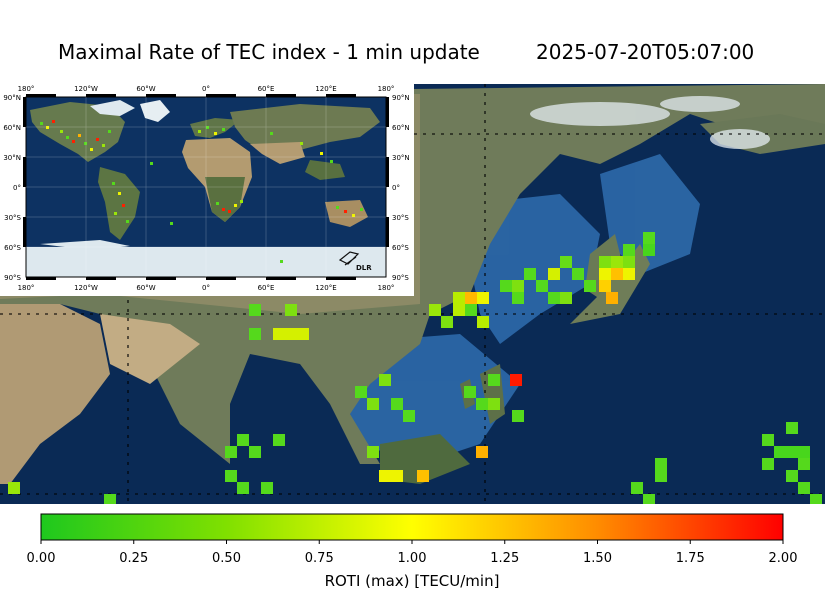  Describe the element at coordinates (269, 52) in the screenshot. I see `chart-title: Maximal Rate of TEC index - 1 min update` at that location.